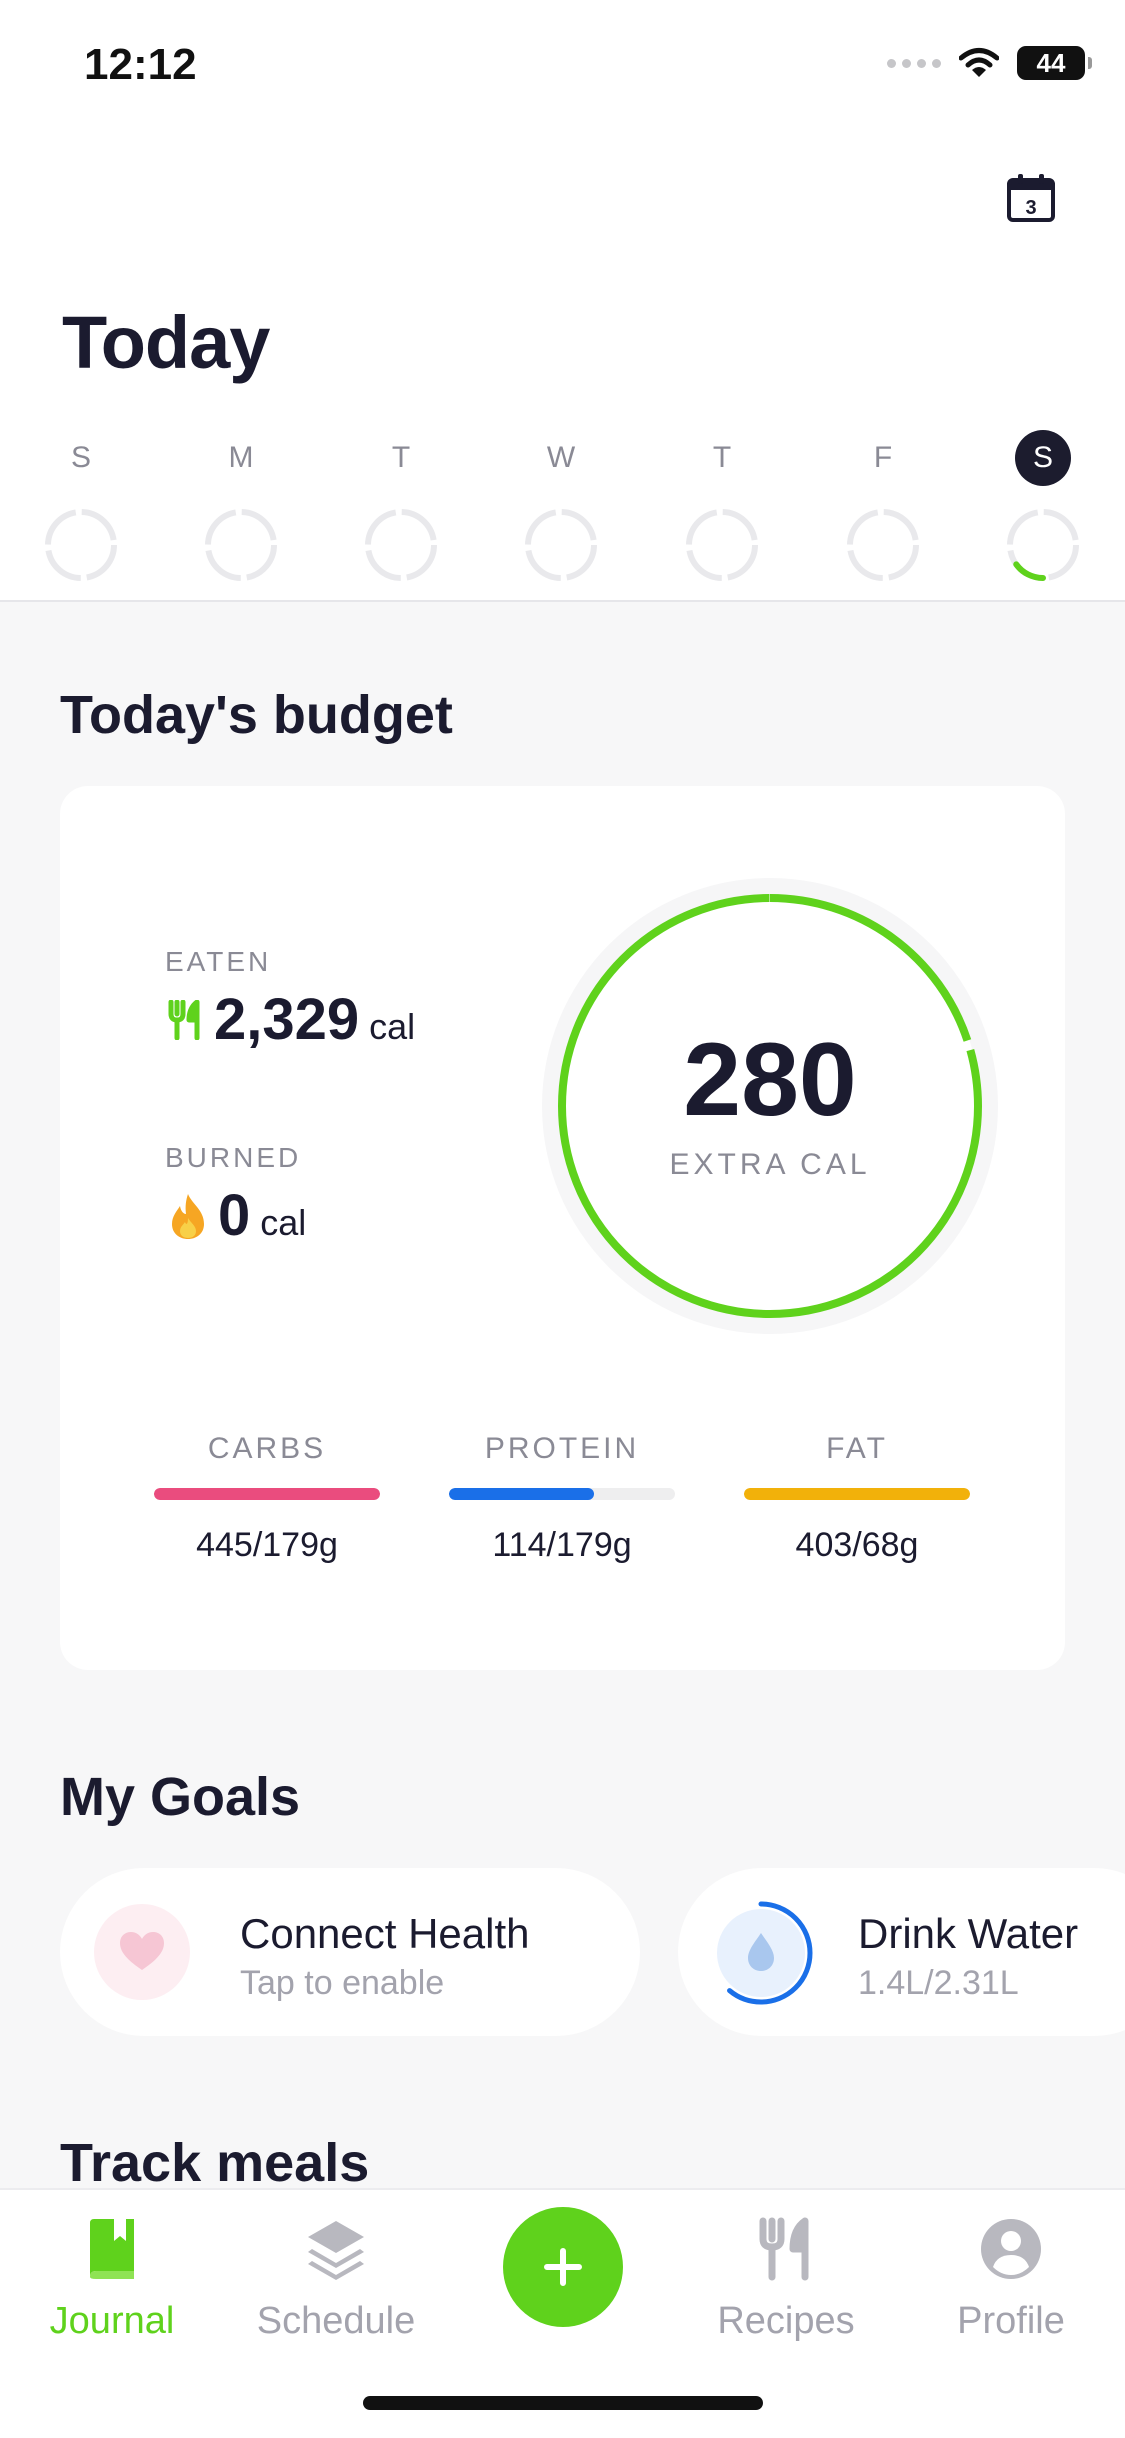  Describe the element at coordinates (241, 457) in the screenshot. I see `day-letter: M` at that location.